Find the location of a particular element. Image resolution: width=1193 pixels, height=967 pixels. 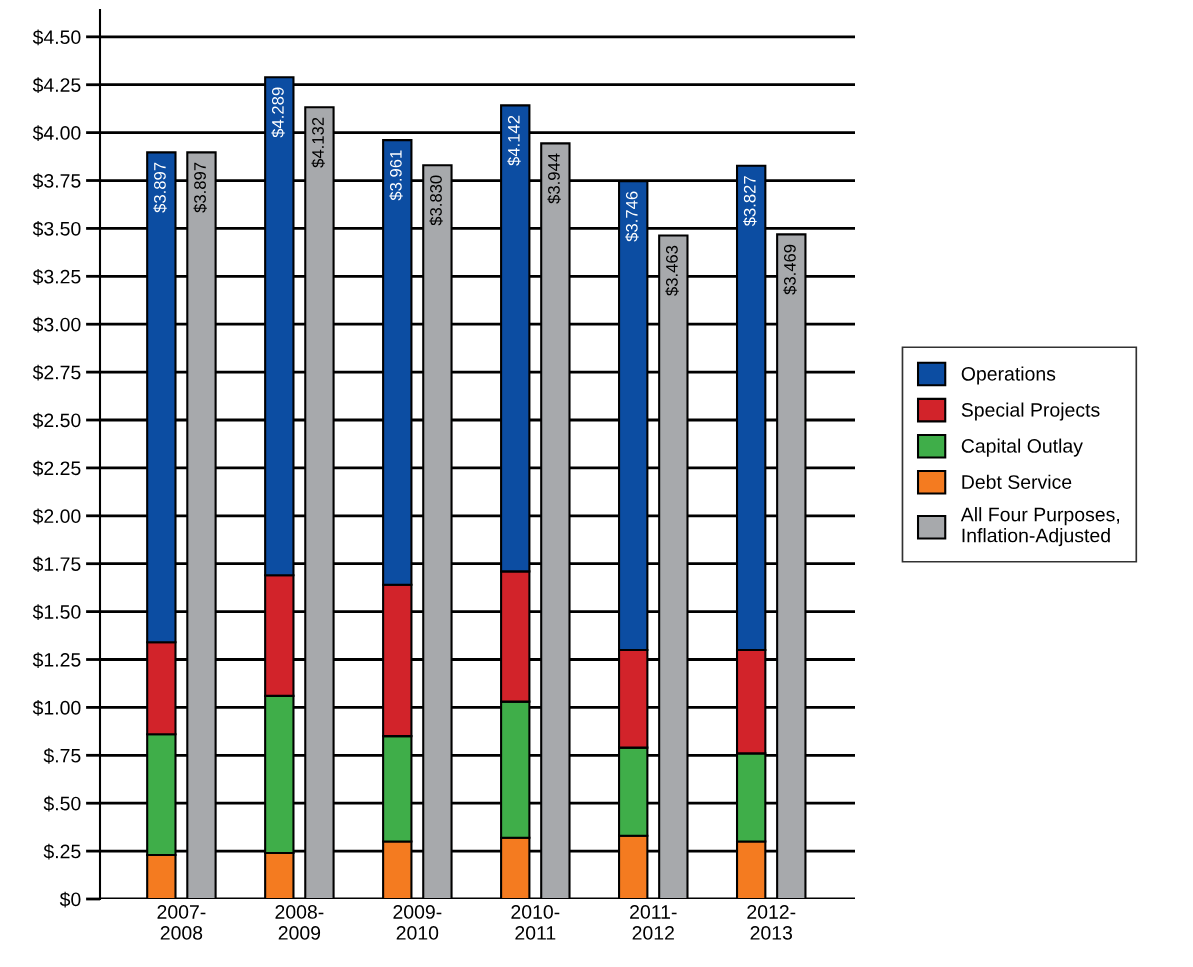

y-tick-label: $.50 is located at coordinates (62, 803).